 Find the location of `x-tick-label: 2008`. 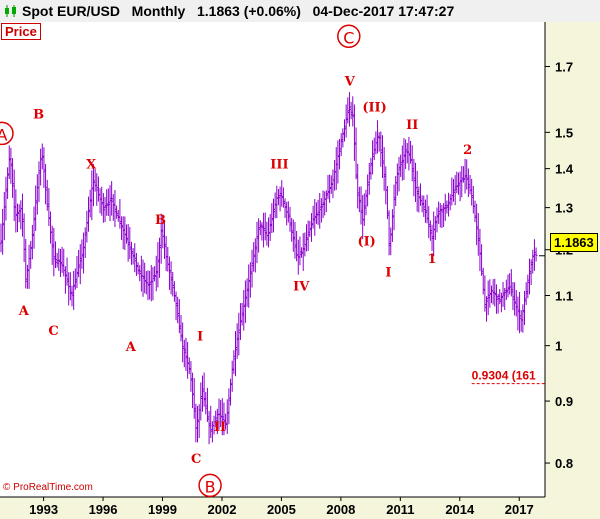

x-tick-label: 2008 is located at coordinates (340, 509).